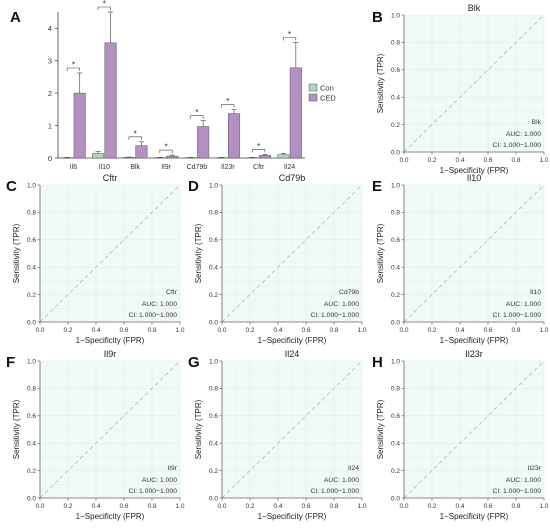 The width and height of the screenshot is (550, 531). Describe the element at coordinates (228, 167) in the screenshot. I see `category-label: Il23r` at that location.